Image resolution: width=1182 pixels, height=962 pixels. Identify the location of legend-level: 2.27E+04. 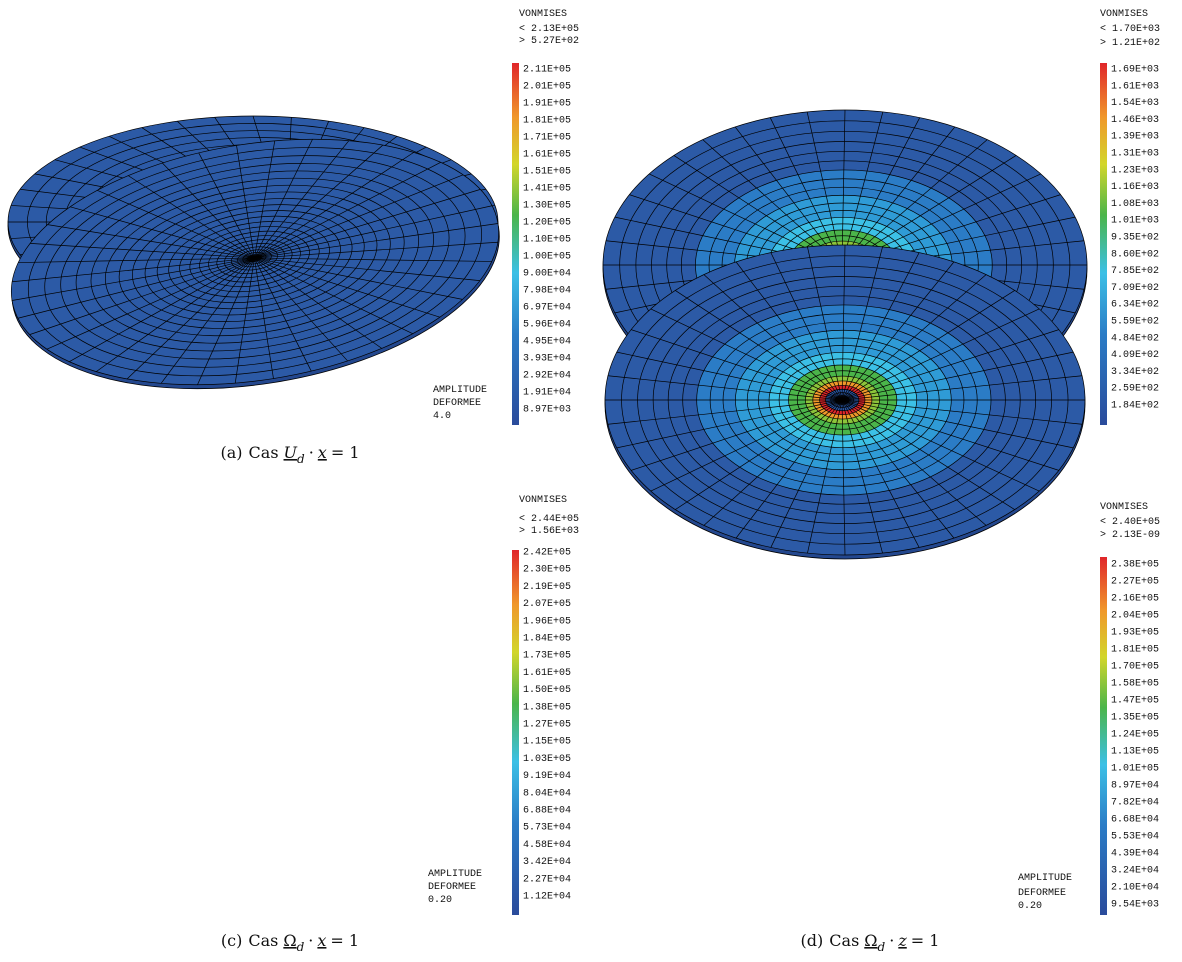
(547, 879).